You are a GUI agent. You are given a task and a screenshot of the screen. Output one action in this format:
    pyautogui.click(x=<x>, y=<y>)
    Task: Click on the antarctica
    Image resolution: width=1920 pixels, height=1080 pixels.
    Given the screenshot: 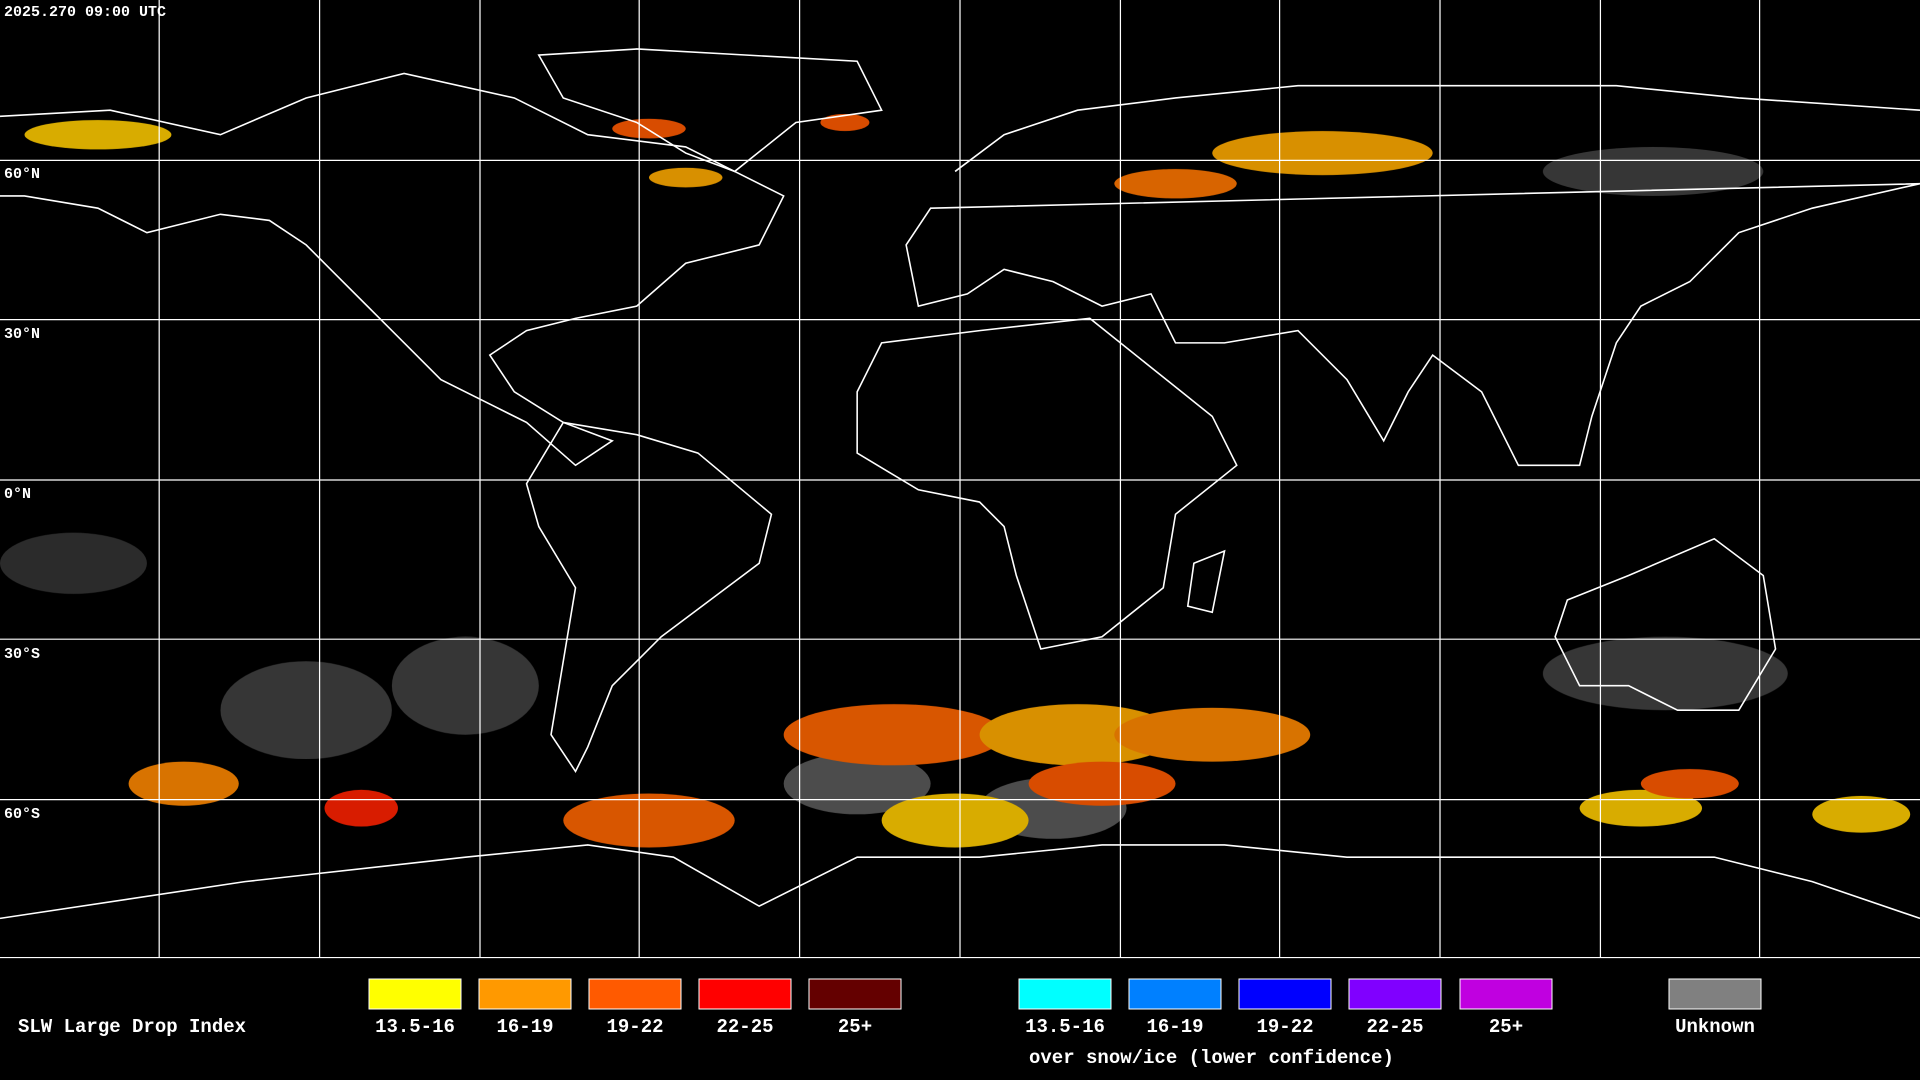 What is the action you would take?
    pyautogui.click(x=960, y=882)
    